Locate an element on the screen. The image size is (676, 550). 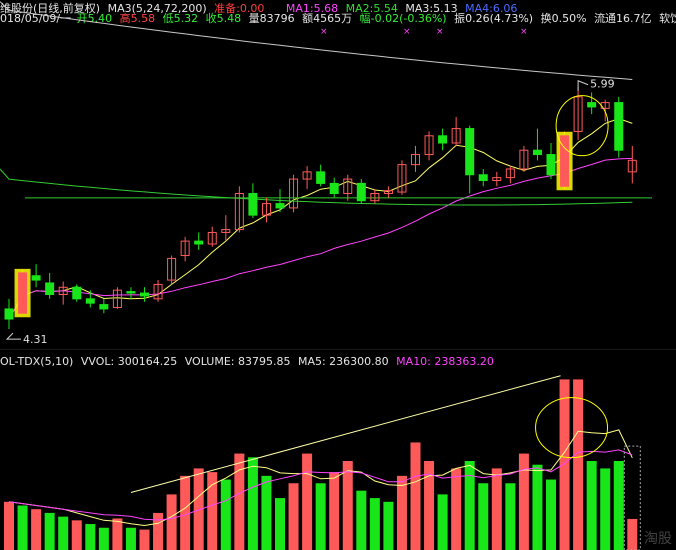
volume-ma10-line is located at coordinates (320, 485).